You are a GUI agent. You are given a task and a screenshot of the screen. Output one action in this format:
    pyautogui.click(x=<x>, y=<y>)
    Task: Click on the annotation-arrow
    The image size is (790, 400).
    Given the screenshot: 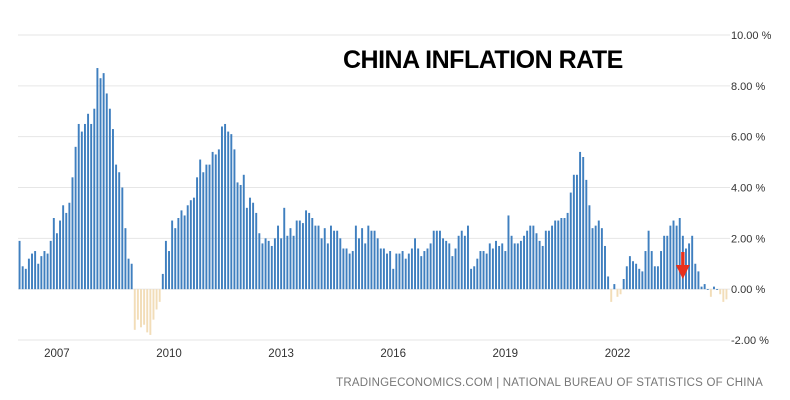 What is the action you would take?
    pyautogui.click(x=682, y=265)
    